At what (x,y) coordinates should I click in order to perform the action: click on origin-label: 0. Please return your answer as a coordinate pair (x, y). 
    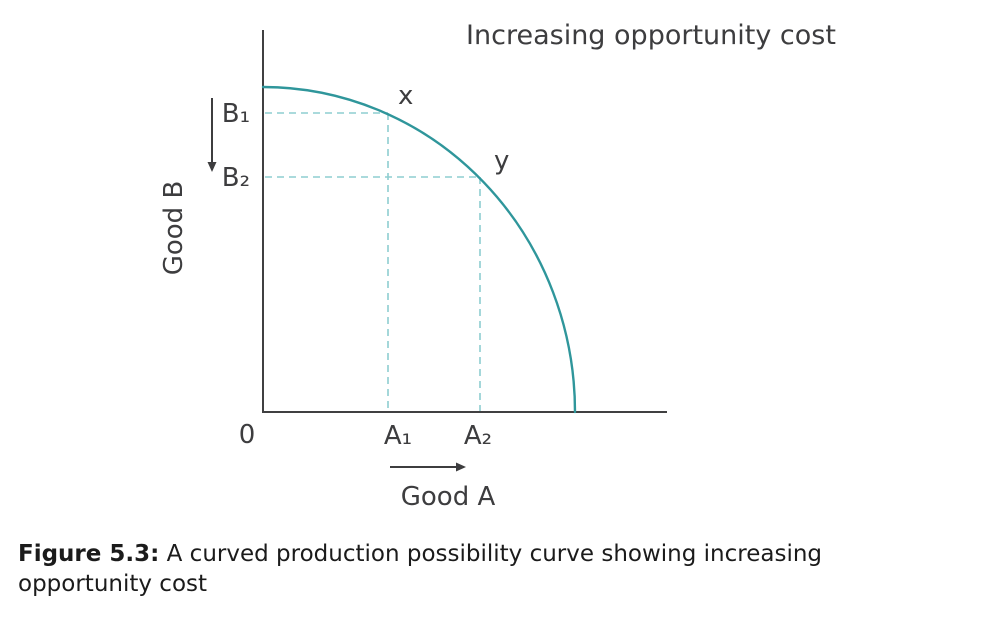
    Looking at the image, I should click on (247, 435).